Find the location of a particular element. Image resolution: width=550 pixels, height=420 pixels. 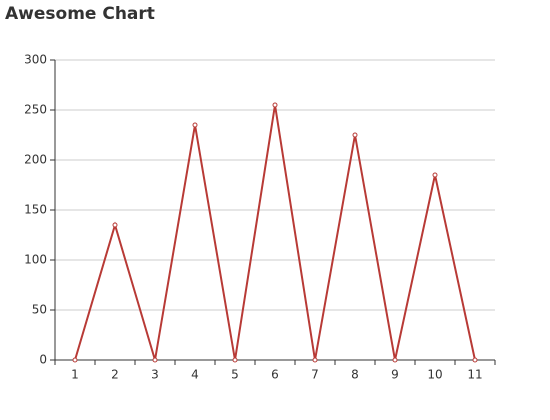

x-tick-label: 6 is located at coordinates (275, 375).